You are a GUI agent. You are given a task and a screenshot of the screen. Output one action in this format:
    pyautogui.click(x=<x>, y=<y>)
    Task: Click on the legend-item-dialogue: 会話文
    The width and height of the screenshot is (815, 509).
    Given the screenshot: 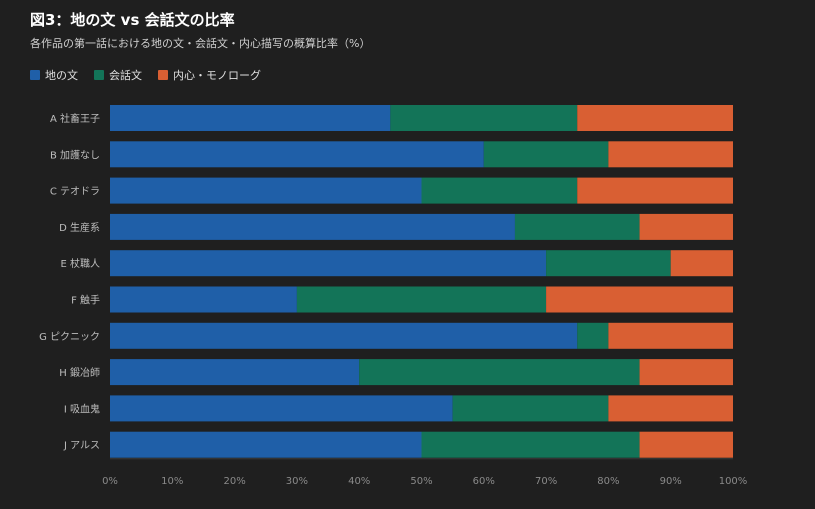 What is the action you would take?
    pyautogui.click(x=118, y=75)
    